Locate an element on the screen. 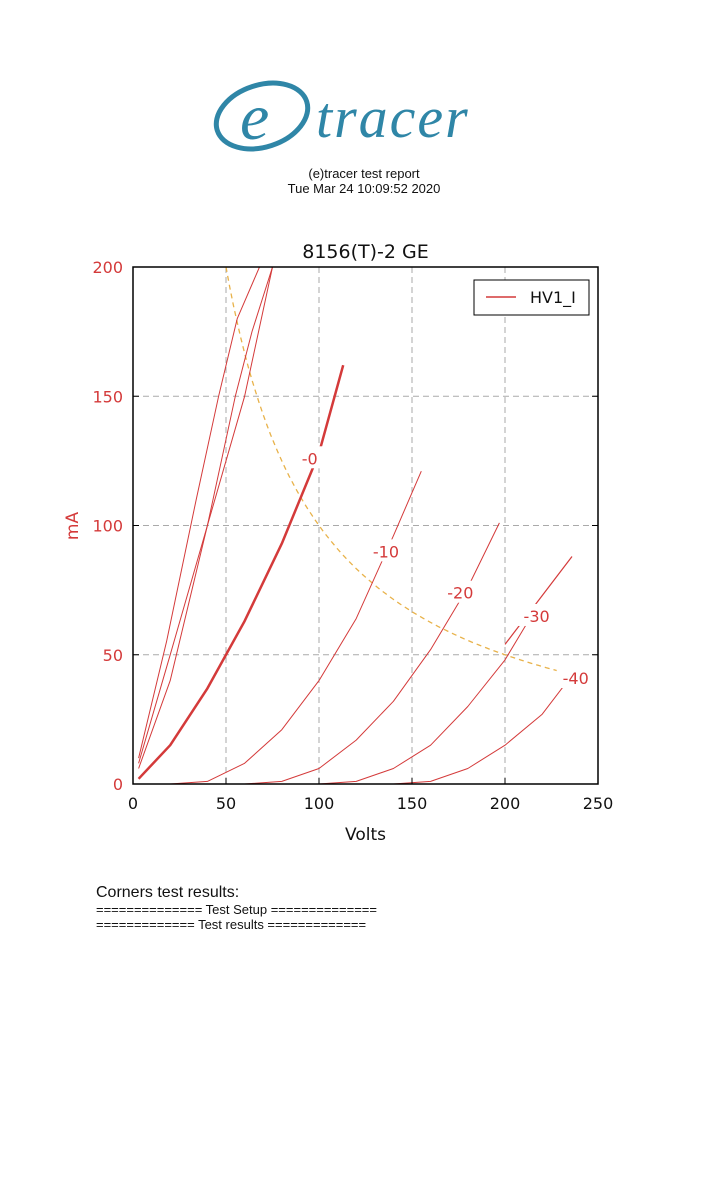 This screenshot has width=728, height=1200. curve-label: -10 is located at coordinates (386, 551).